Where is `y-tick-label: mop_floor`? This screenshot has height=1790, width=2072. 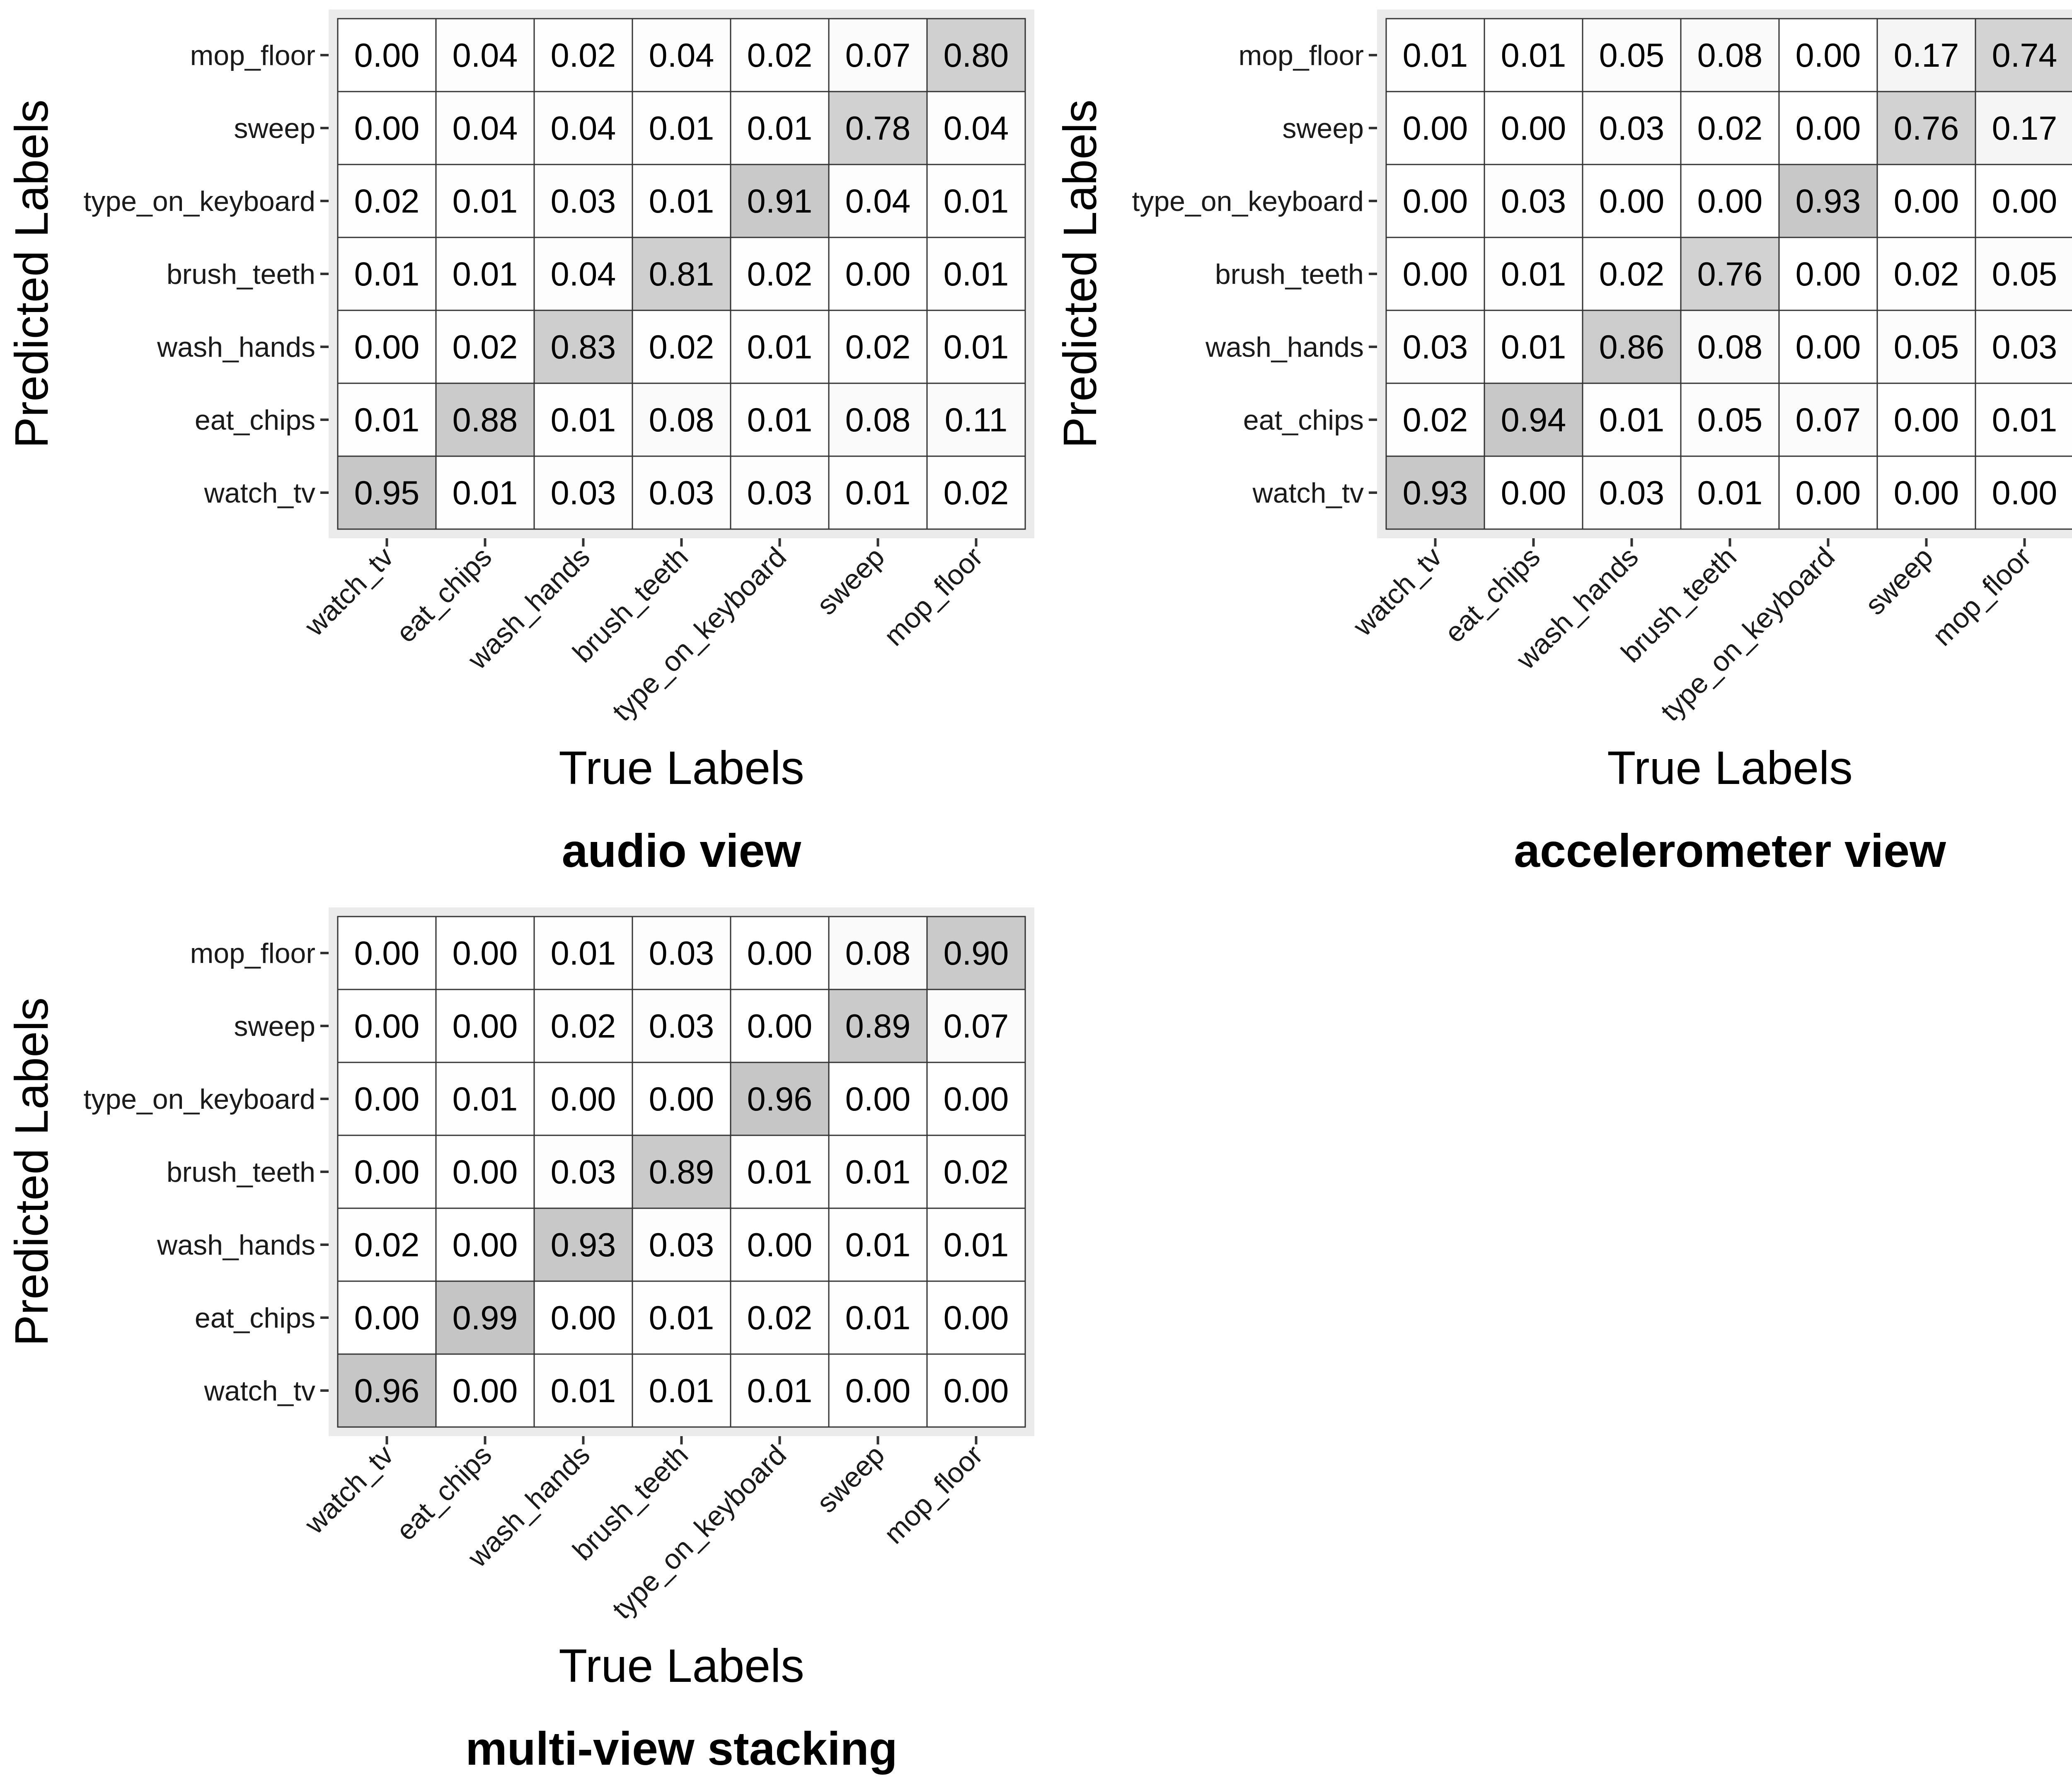 y-tick-label: mop_floor is located at coordinates (252, 56).